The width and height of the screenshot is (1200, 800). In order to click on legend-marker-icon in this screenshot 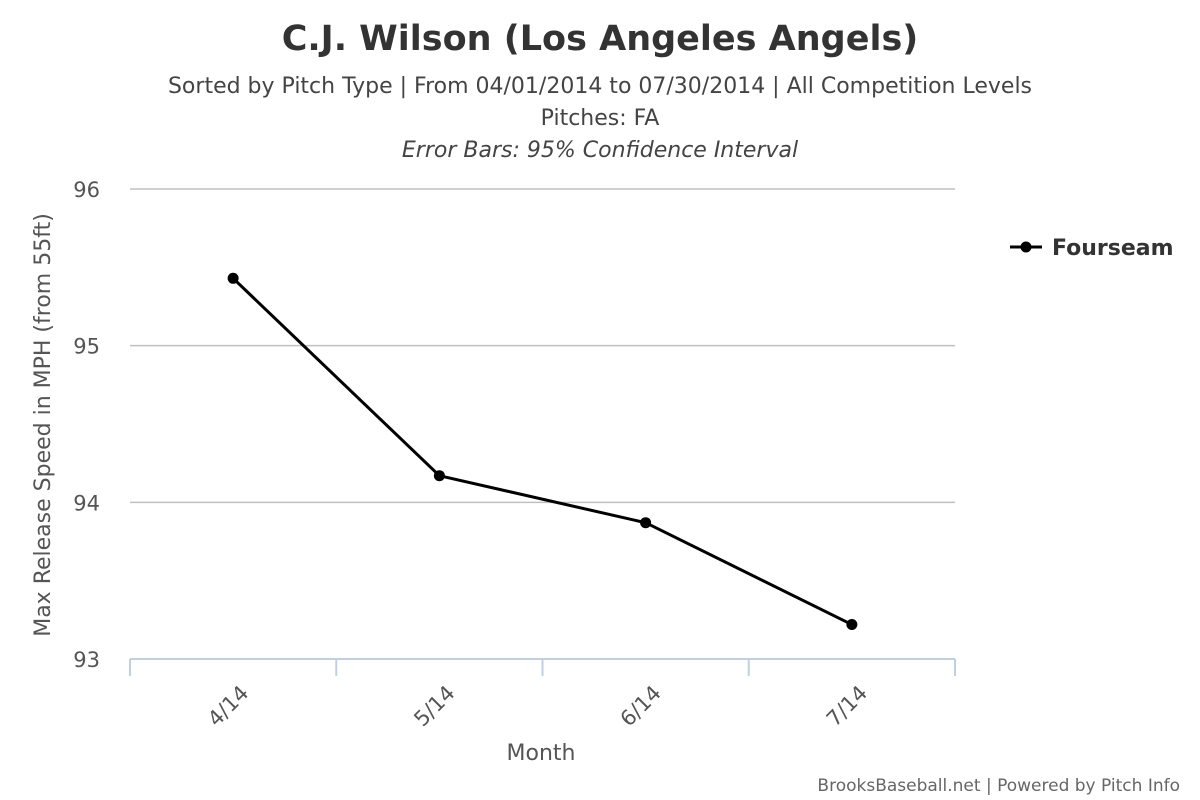, I will do `click(1026, 247)`.